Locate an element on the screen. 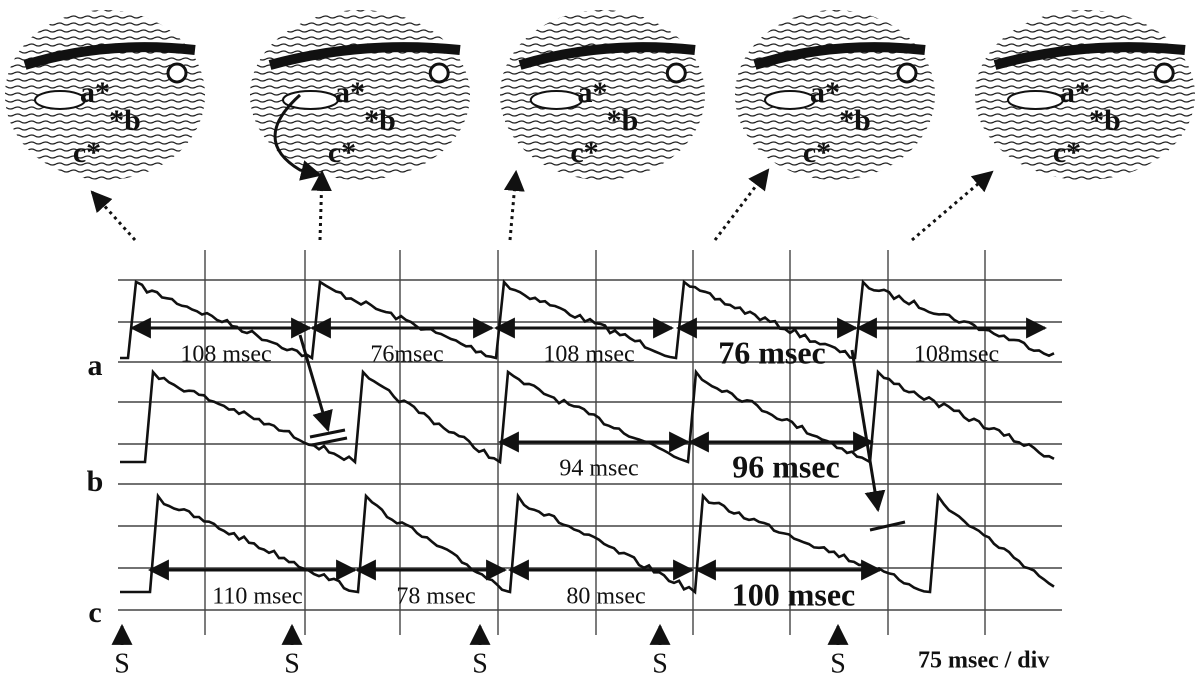 The height and width of the screenshot is (684, 1202). interval-label: 108msec is located at coordinates (956, 355).